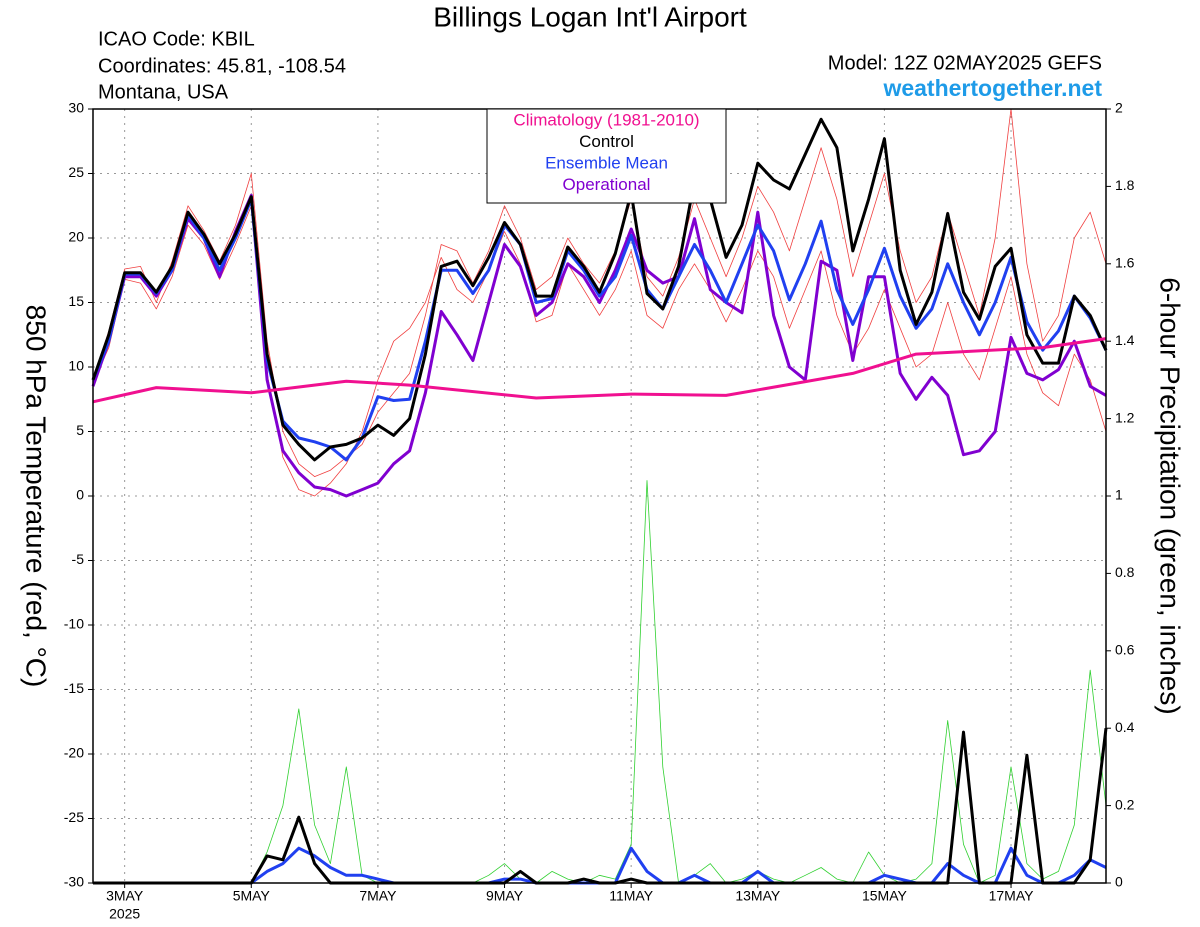  Describe the element at coordinates (631, 896) in the screenshot. I see `x-tick-label: 11MAY` at that location.